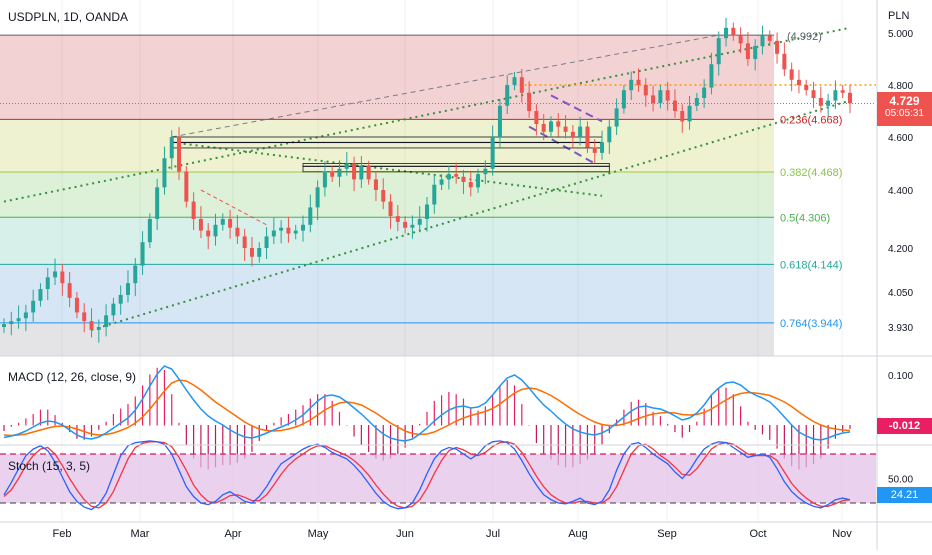  Describe the element at coordinates (387, 169) in the screenshot. I see `descending-trendline` at that location.